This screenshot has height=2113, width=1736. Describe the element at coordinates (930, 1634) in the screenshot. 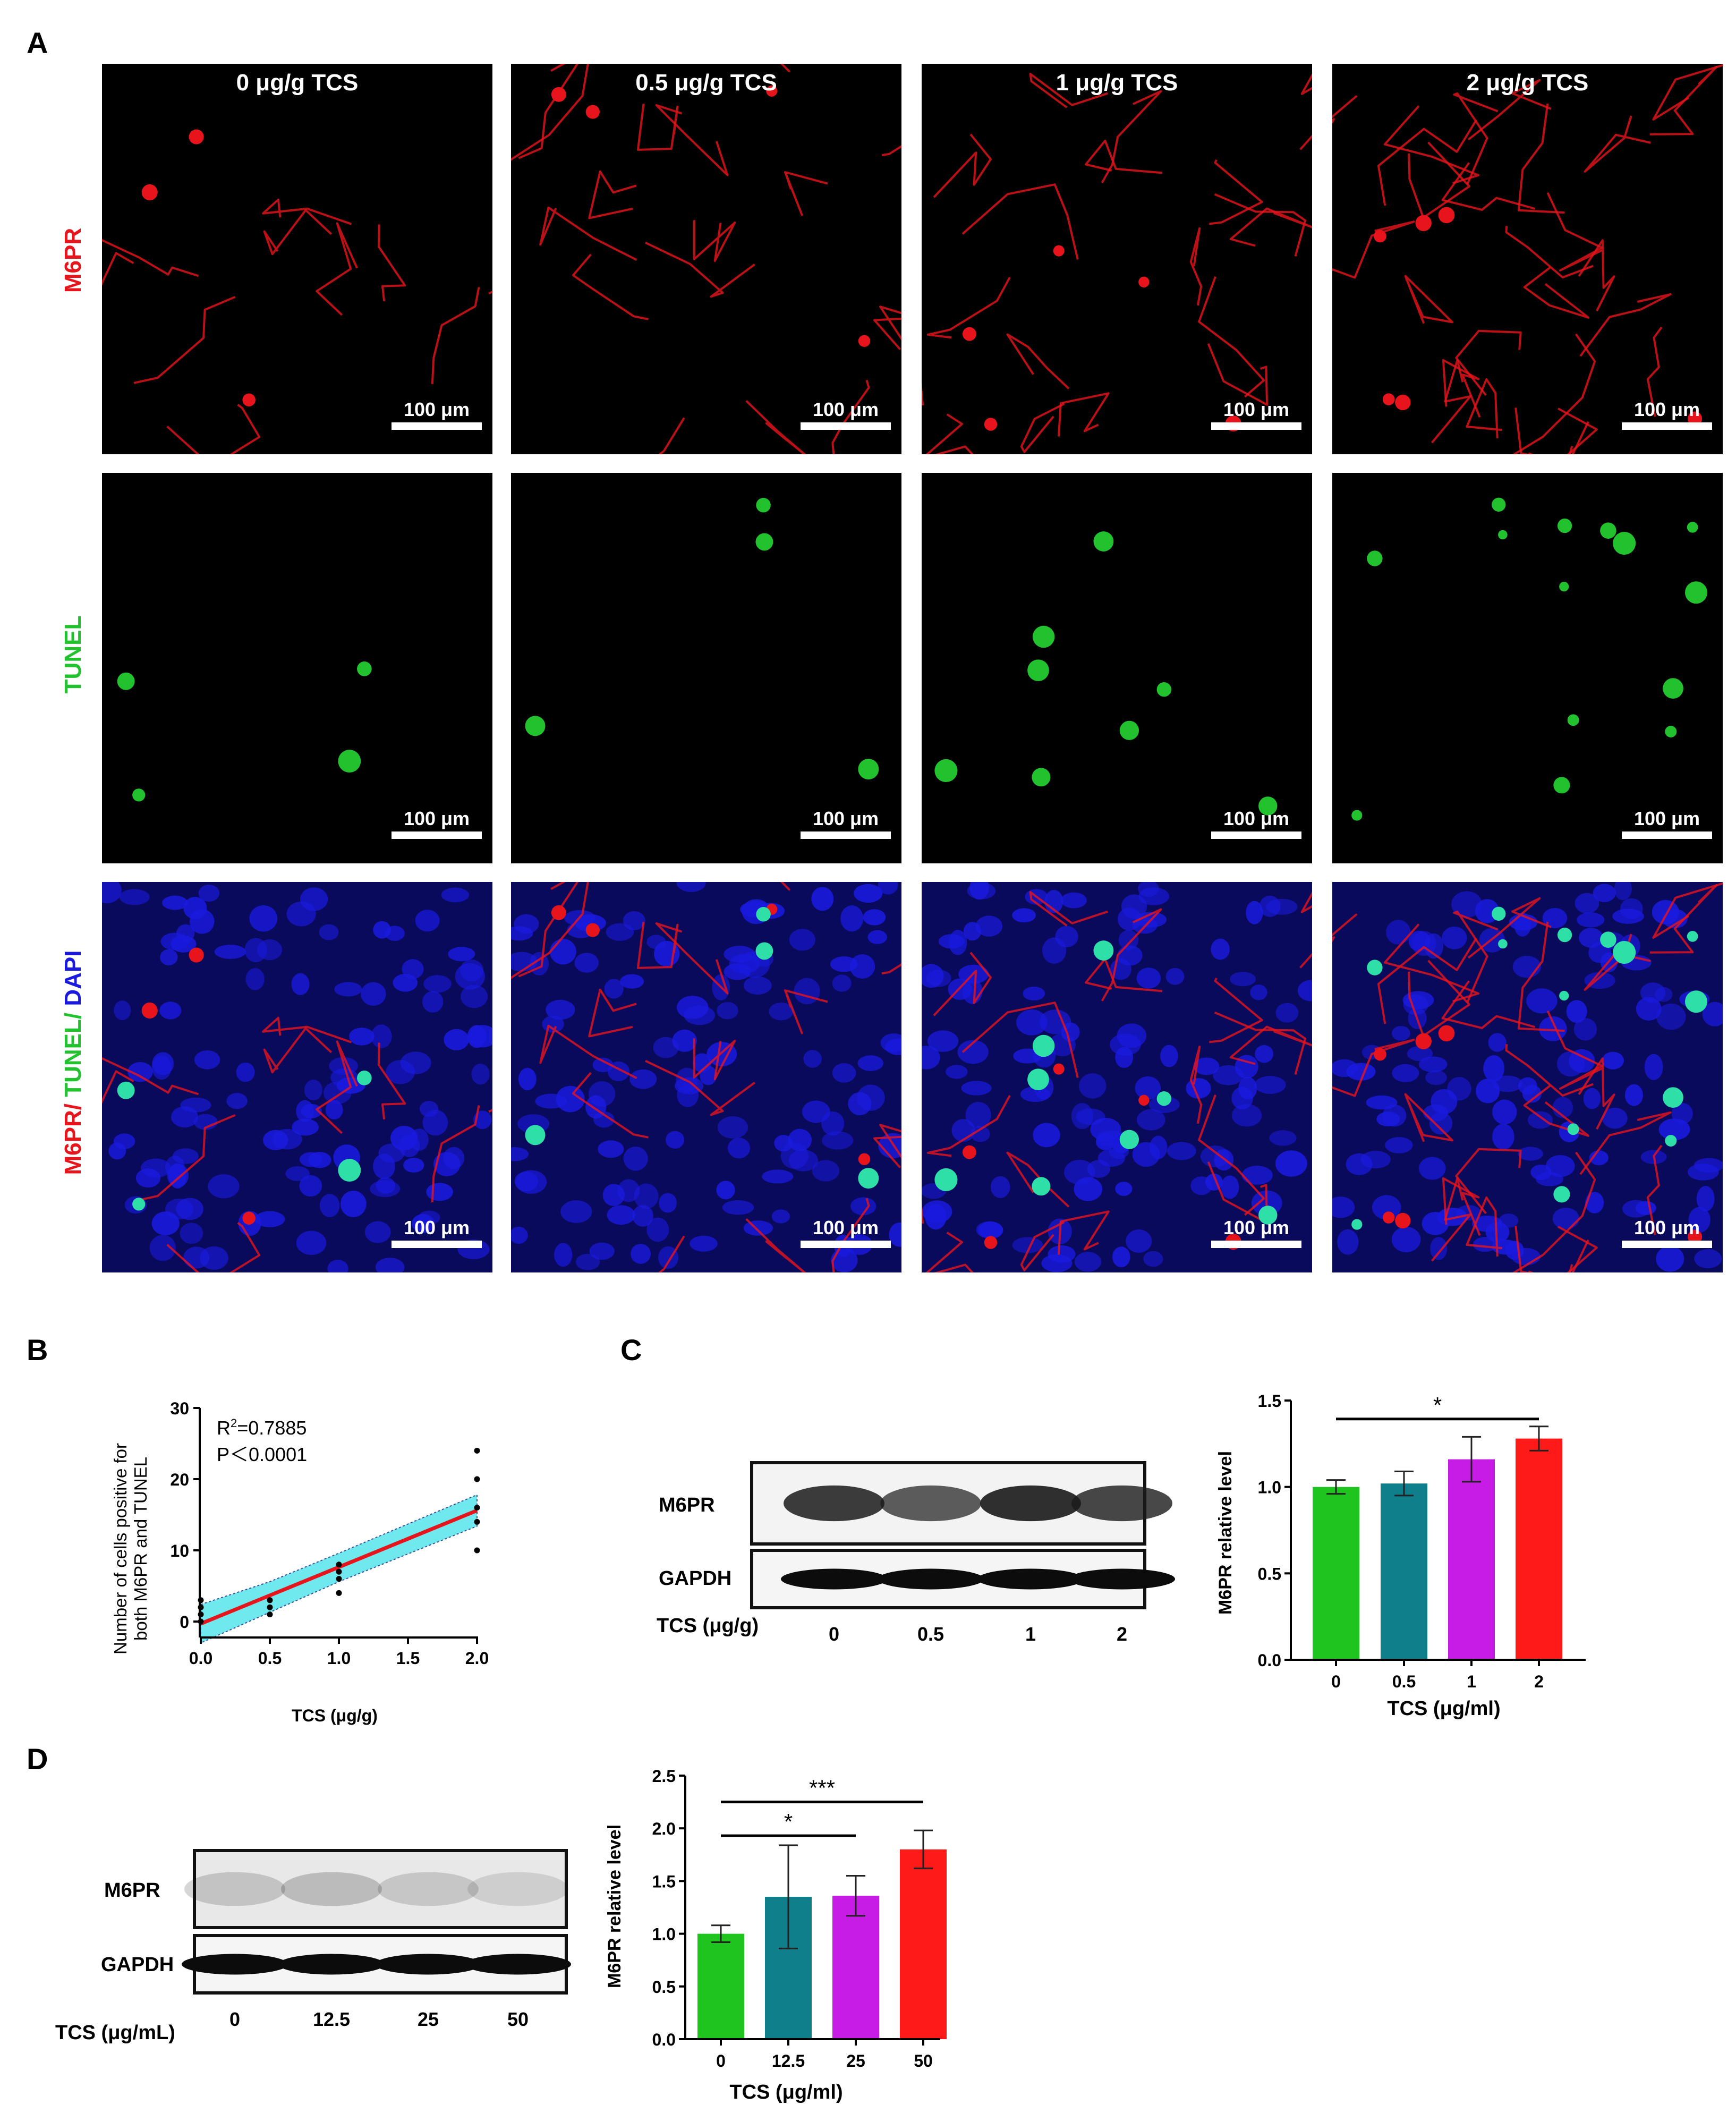

I see `lane-label: 0.5` at that location.